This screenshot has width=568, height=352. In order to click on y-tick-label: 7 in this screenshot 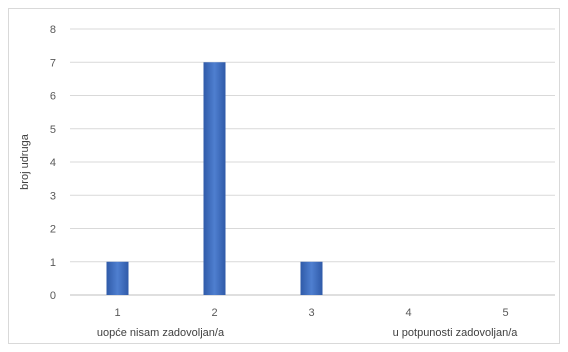, I will do `click(53, 63)`.